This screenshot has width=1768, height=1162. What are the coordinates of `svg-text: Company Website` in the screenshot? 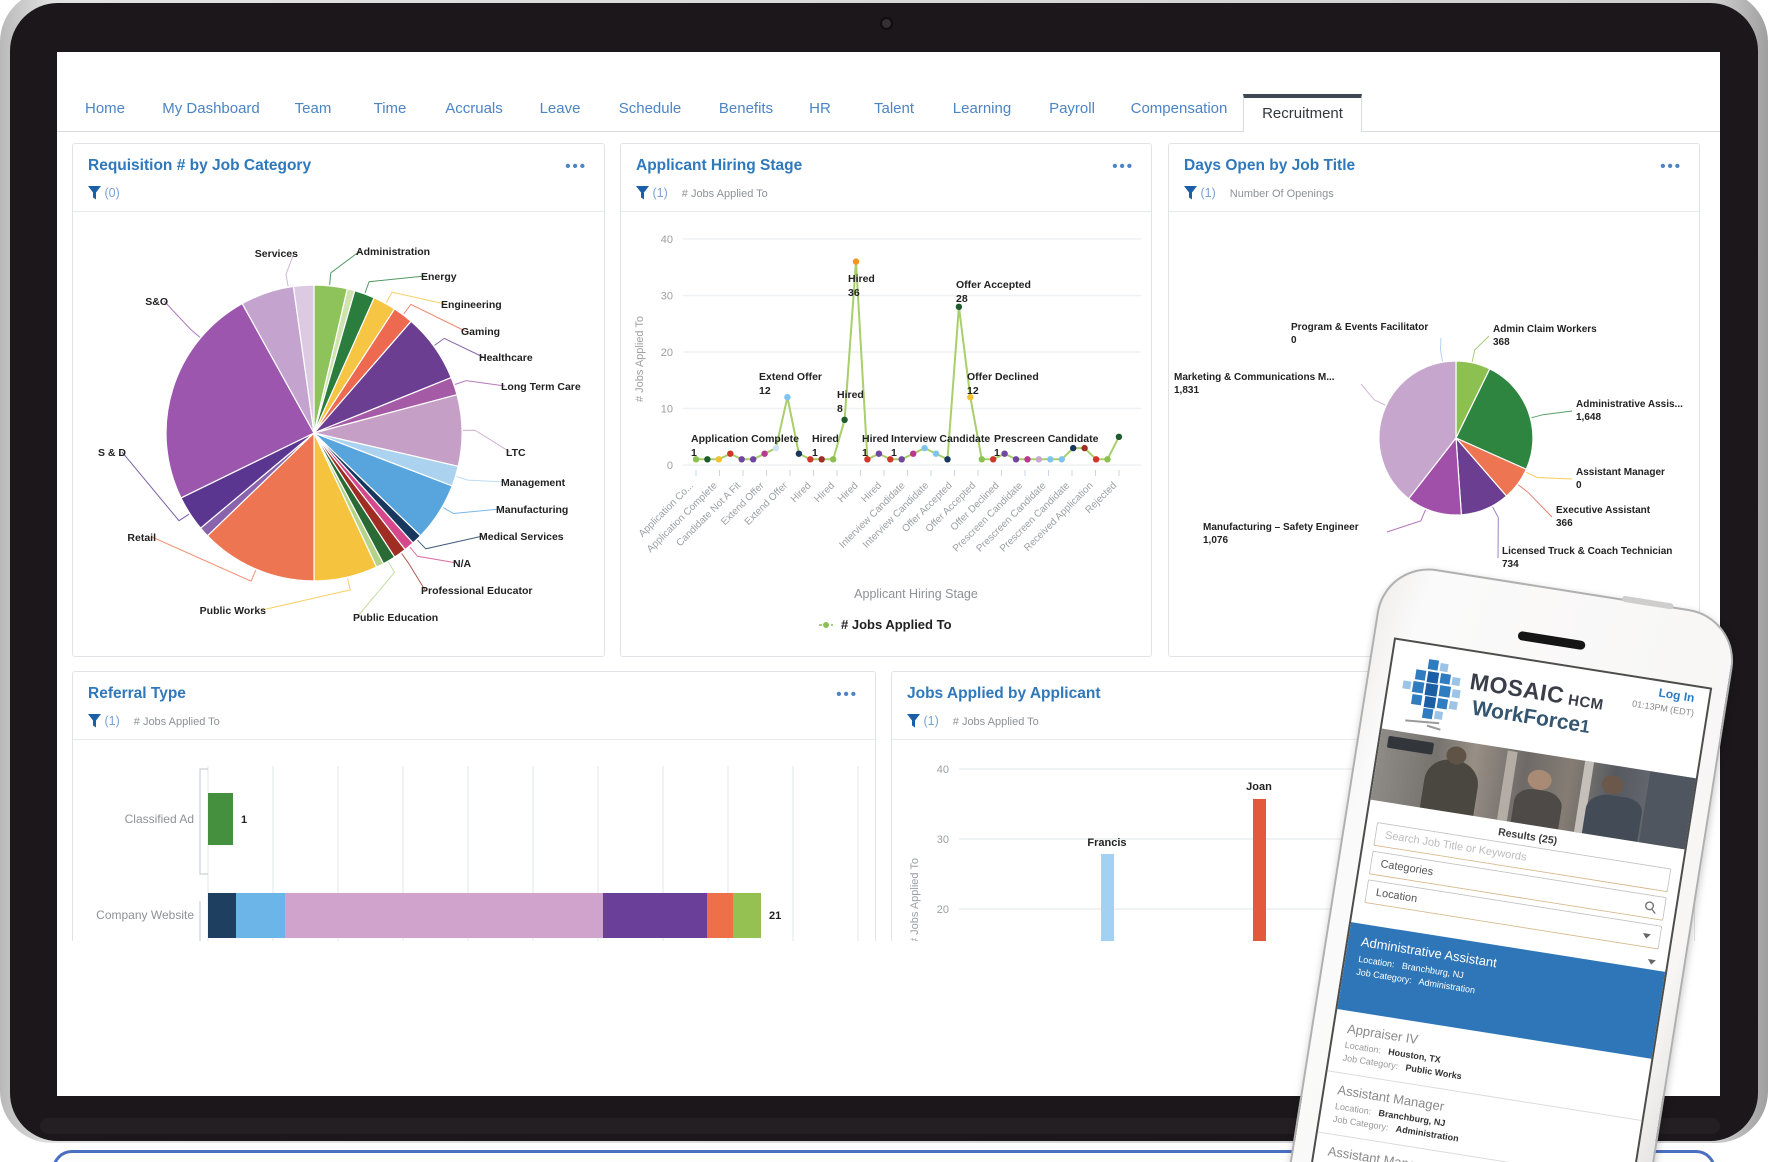 It's located at (145, 915).